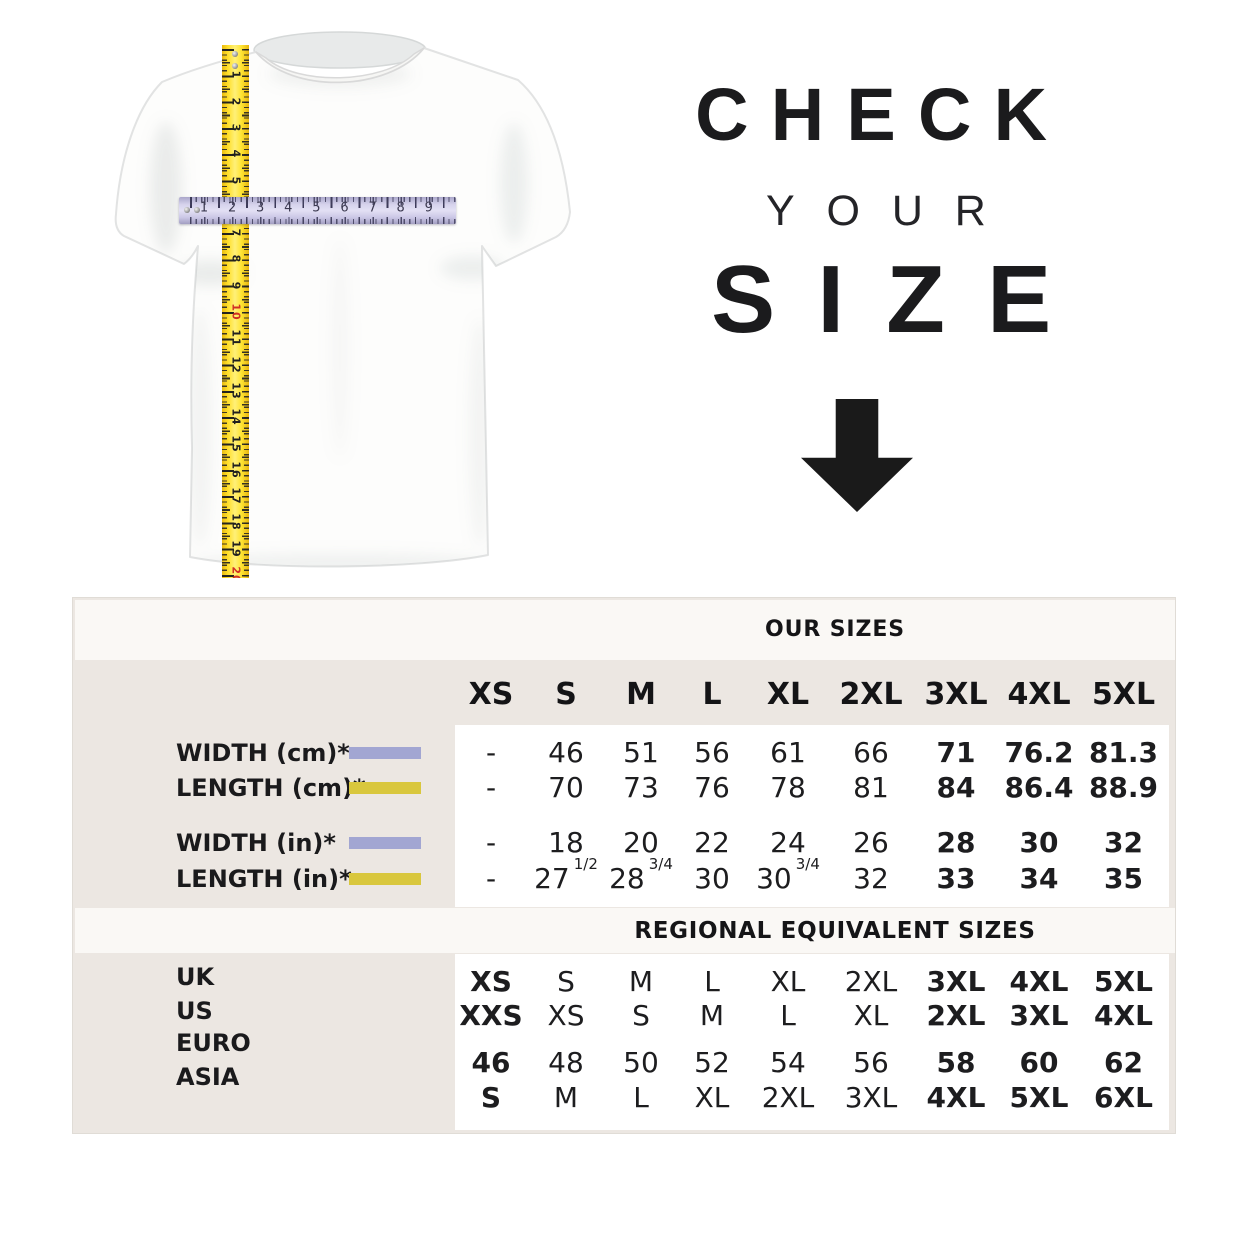 The width and height of the screenshot is (1251, 1251). What do you see at coordinates (235, 443) in the screenshot?
I see `tape-number: 15` at bounding box center [235, 443].